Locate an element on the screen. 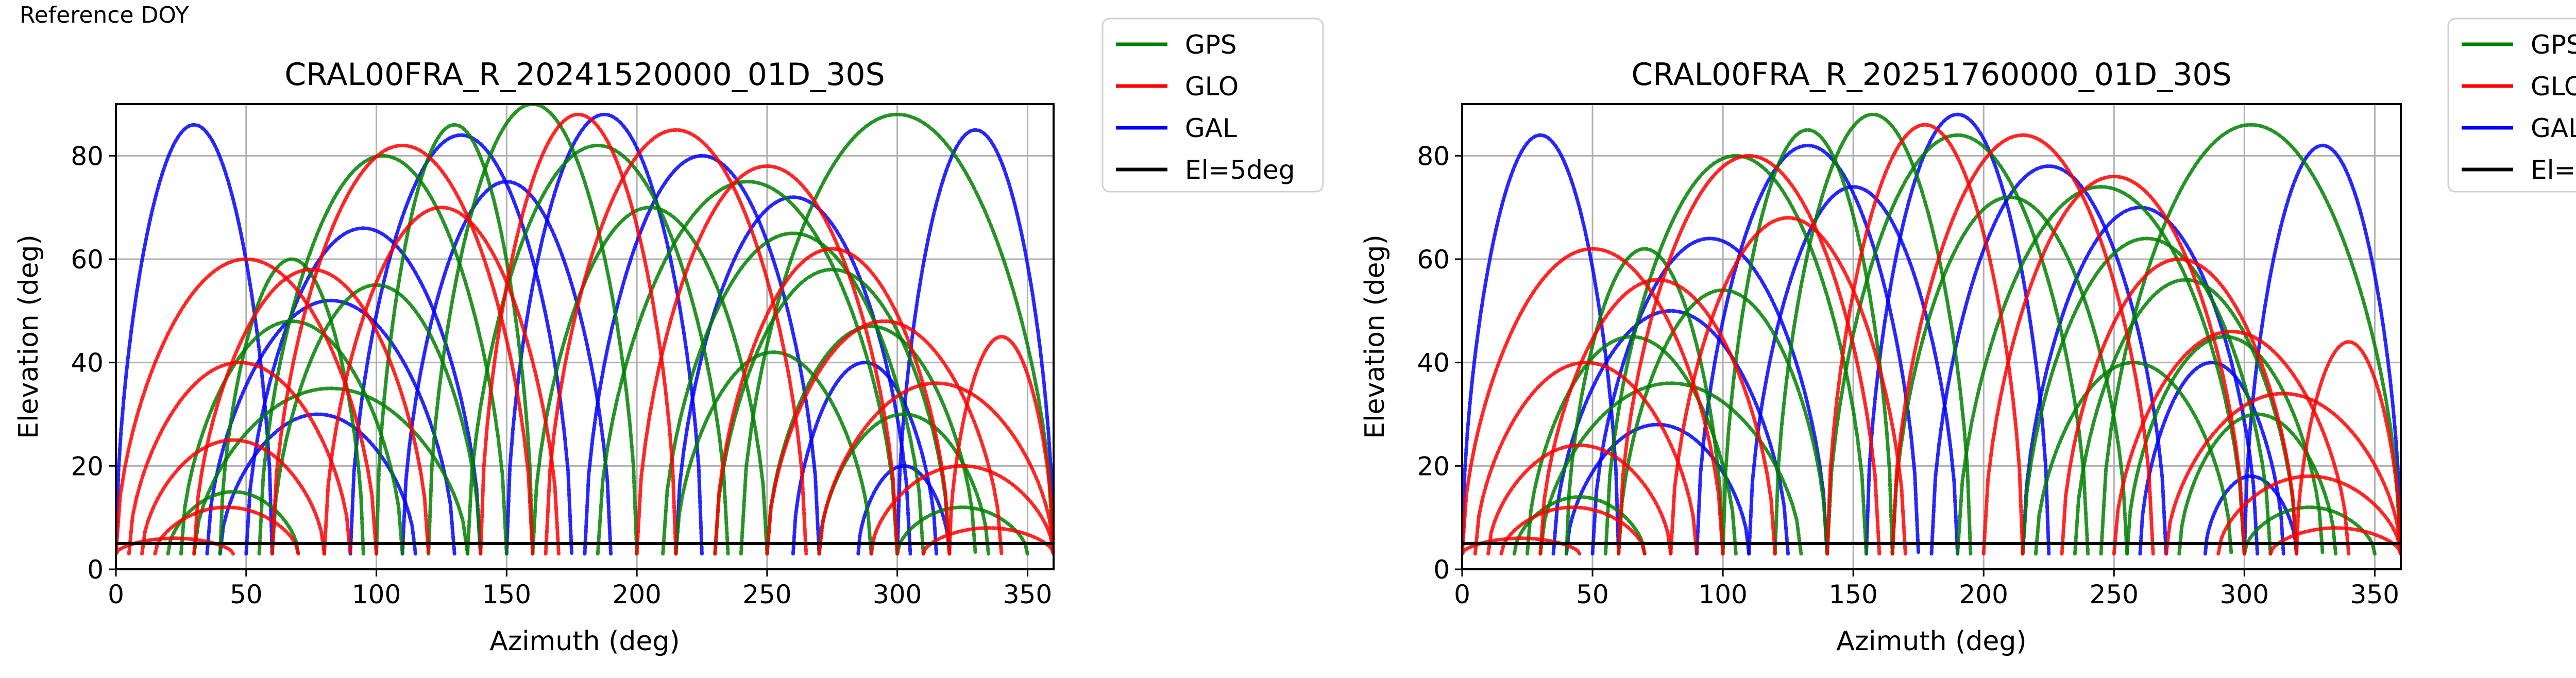  y-tick-label: 20 is located at coordinates (87, 466).